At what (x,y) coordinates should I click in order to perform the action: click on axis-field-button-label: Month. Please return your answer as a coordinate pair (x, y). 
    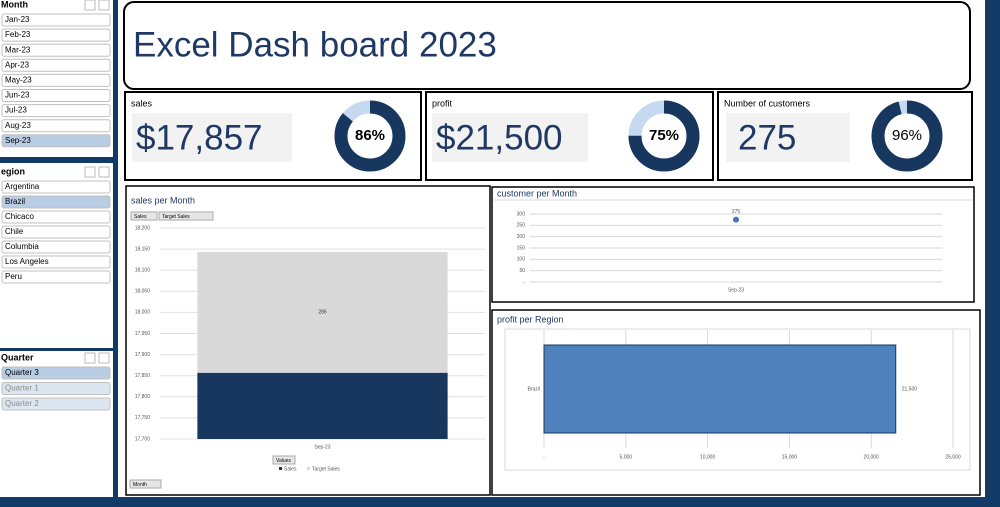
    Looking at the image, I should click on (140, 485).